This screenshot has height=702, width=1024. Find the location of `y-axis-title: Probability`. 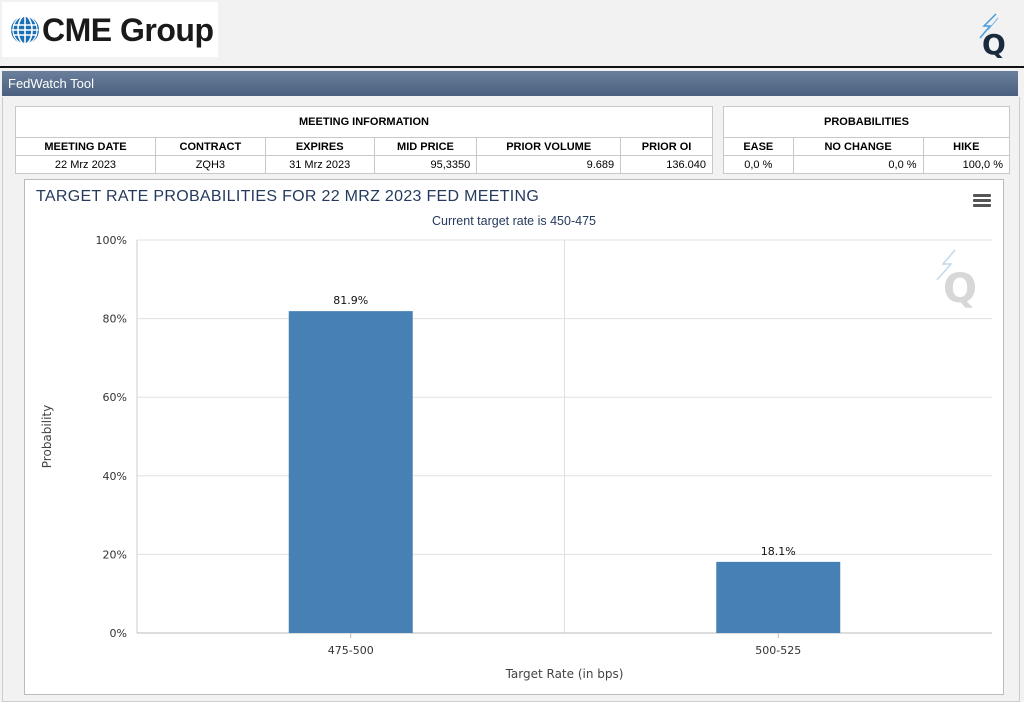

y-axis-title: Probability is located at coordinates (47, 436).